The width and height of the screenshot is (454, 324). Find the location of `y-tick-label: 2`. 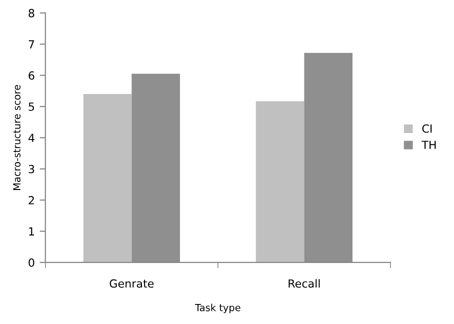

y-tick-label: 2 is located at coordinates (31, 200).